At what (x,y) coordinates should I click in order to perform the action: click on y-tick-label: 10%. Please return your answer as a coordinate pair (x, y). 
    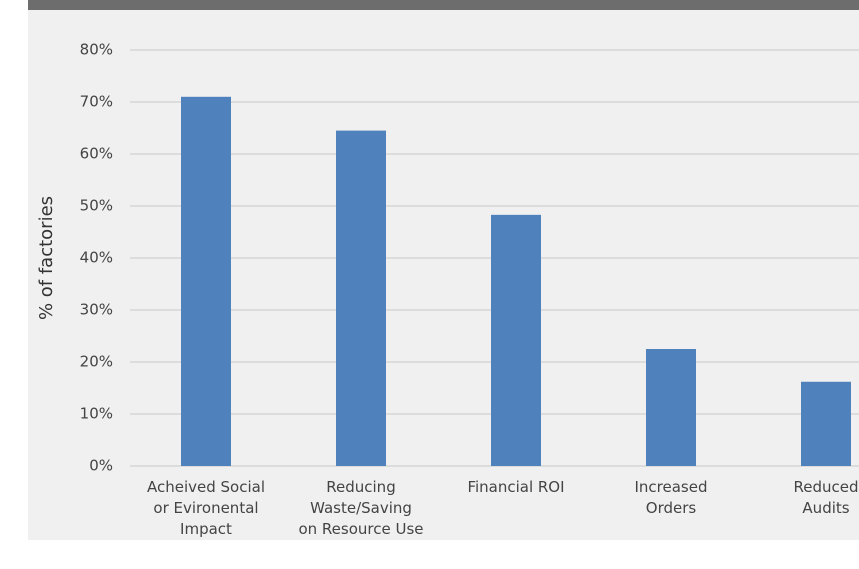
    Looking at the image, I should click on (96, 414).